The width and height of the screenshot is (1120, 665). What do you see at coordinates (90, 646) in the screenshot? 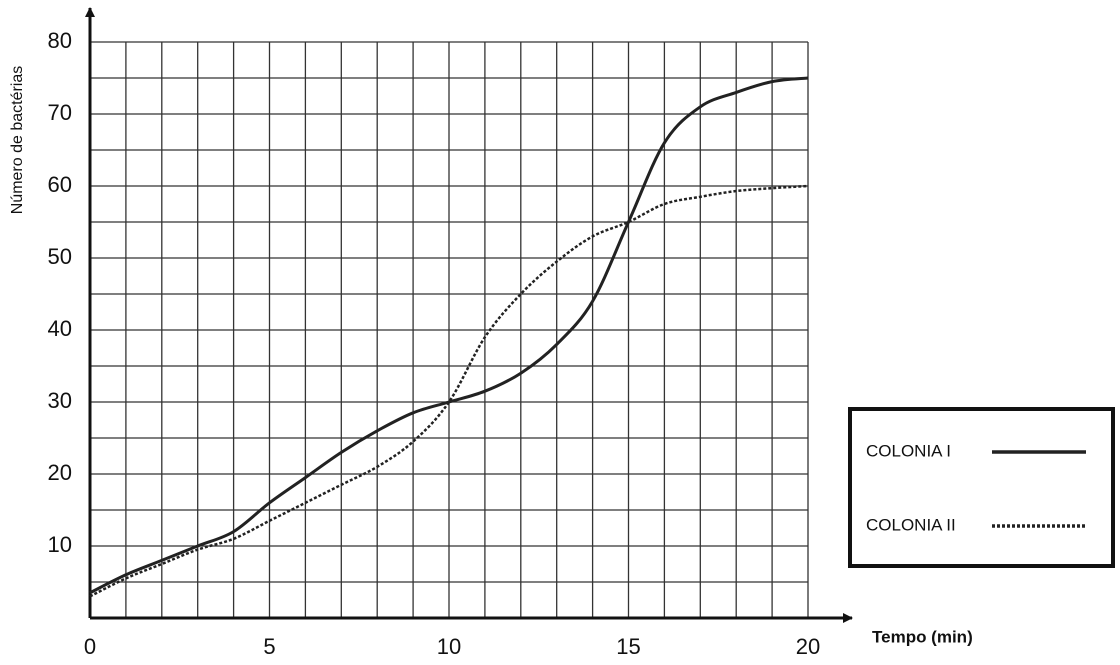
I see `x-tick-label: 0` at bounding box center [90, 646].